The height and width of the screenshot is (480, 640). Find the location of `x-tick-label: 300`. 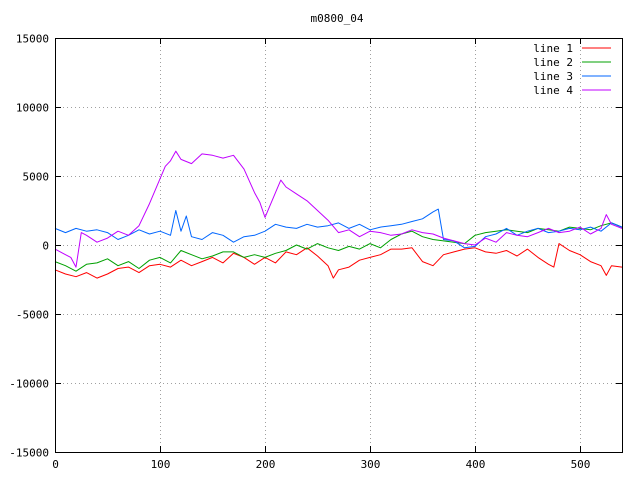

x-tick-label: 300 is located at coordinates (371, 464).